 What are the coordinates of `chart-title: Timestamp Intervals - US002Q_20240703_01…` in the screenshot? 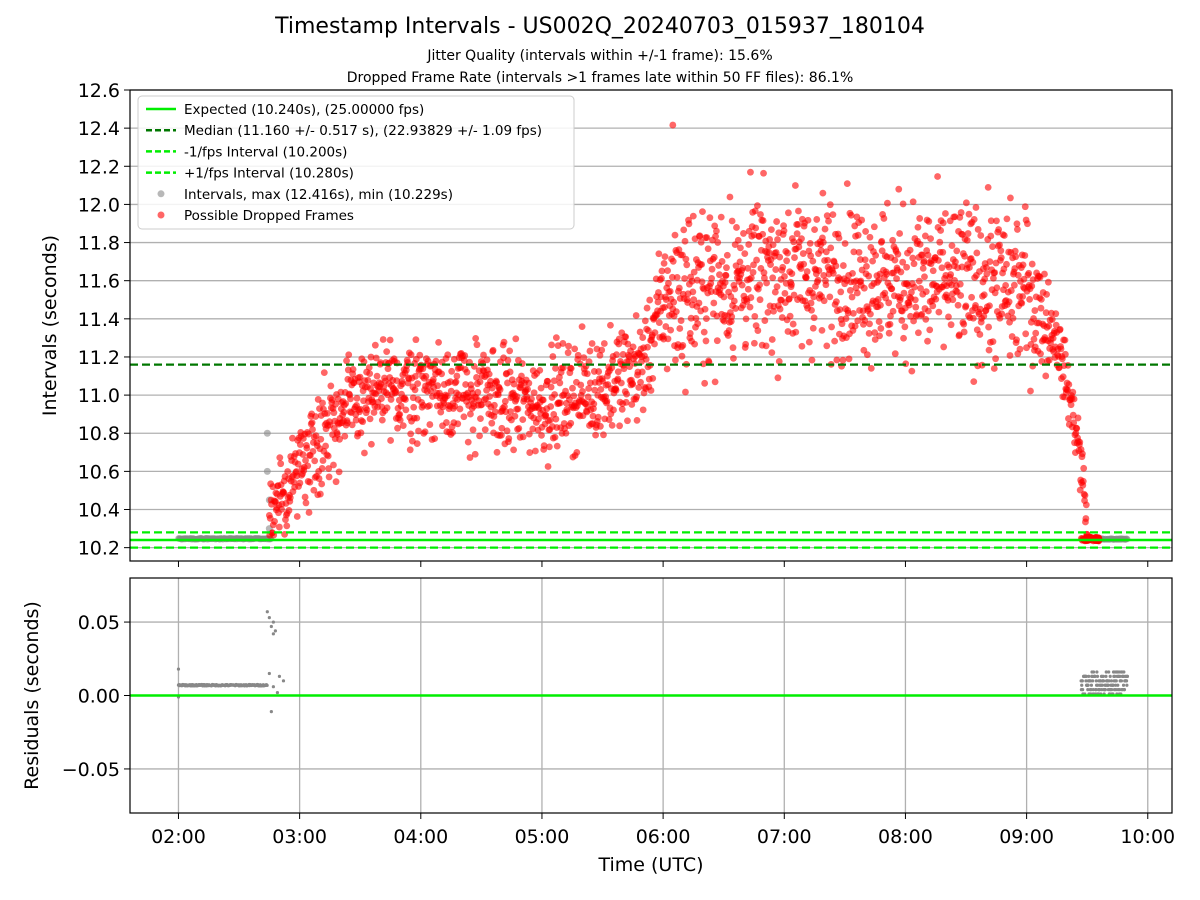 It's located at (600, 26).